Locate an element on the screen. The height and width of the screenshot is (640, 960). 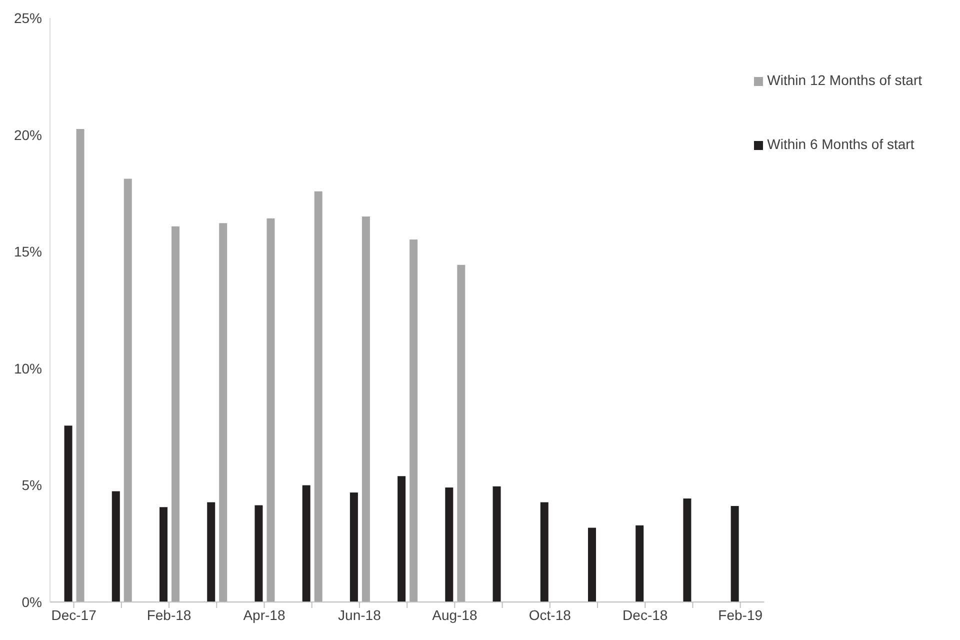
y-tick-label: 25% is located at coordinates (28, 18).